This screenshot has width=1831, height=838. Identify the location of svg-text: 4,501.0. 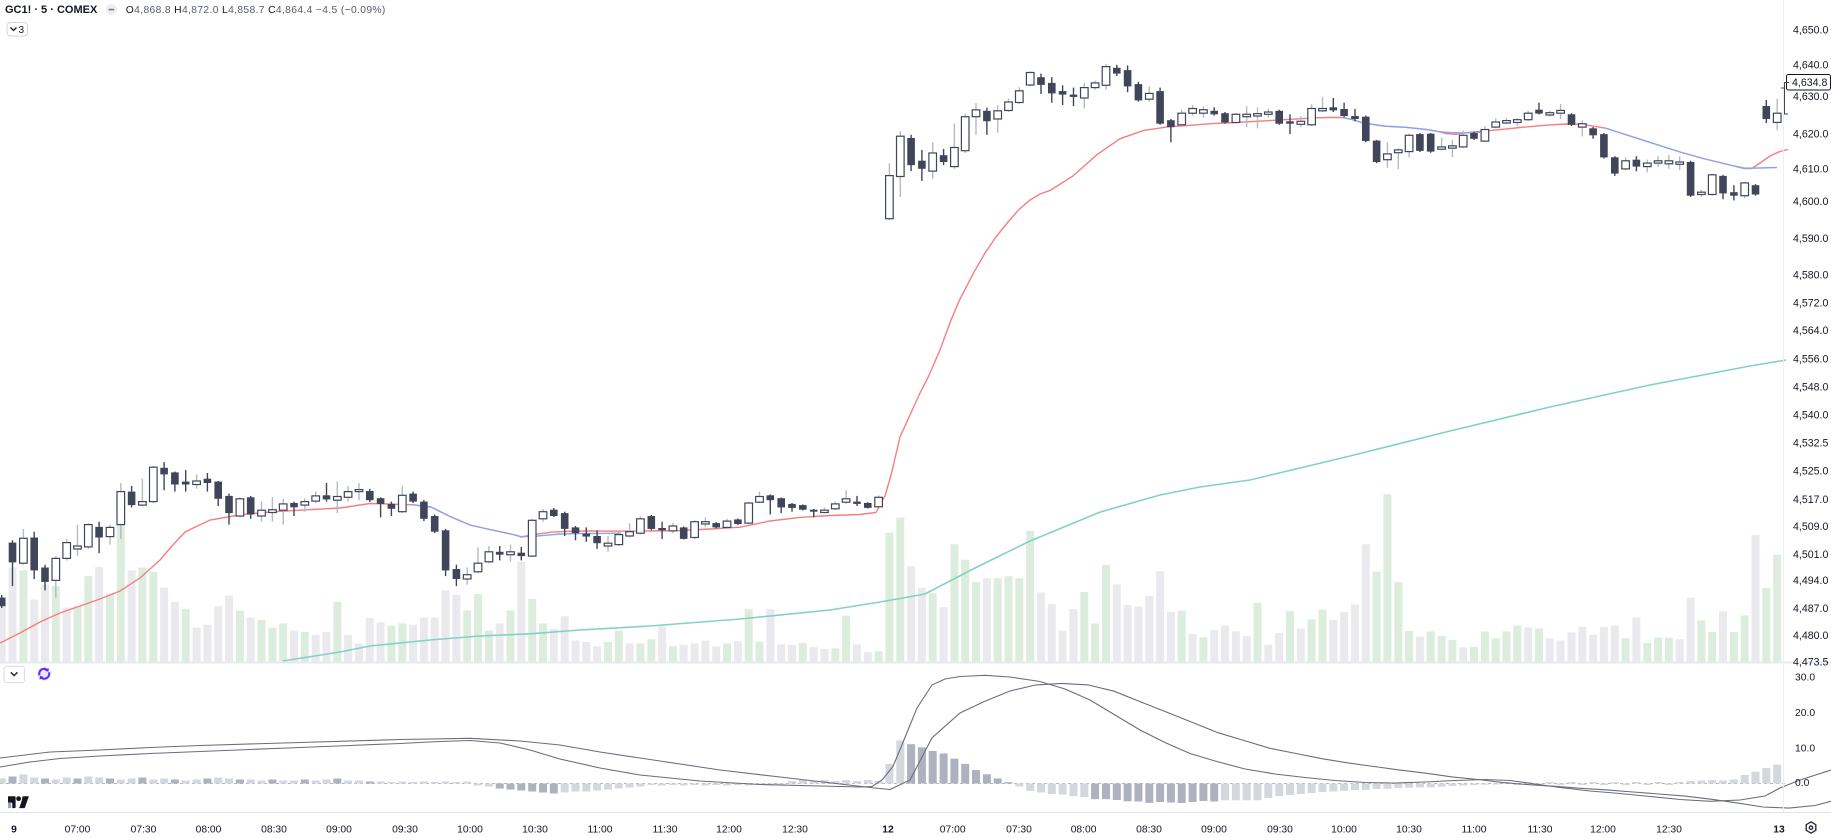
(1810, 555).